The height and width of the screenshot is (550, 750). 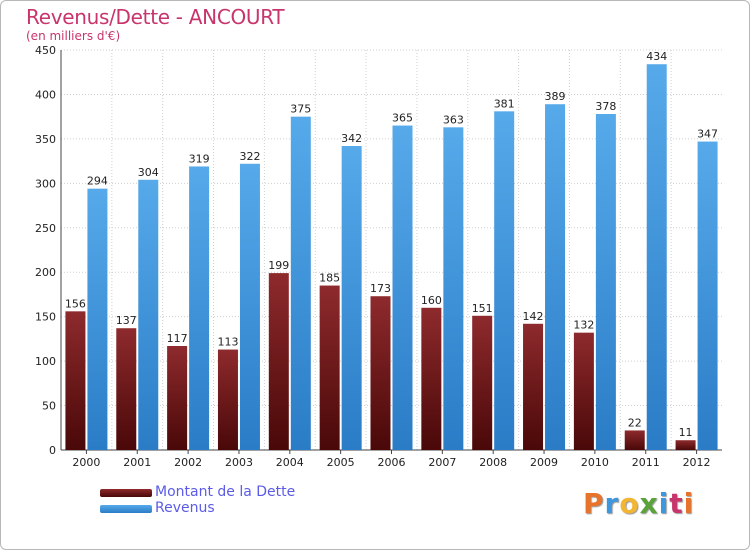 What do you see at coordinates (126, 389) in the screenshot?
I see `bar-dette-2001` at bounding box center [126, 389].